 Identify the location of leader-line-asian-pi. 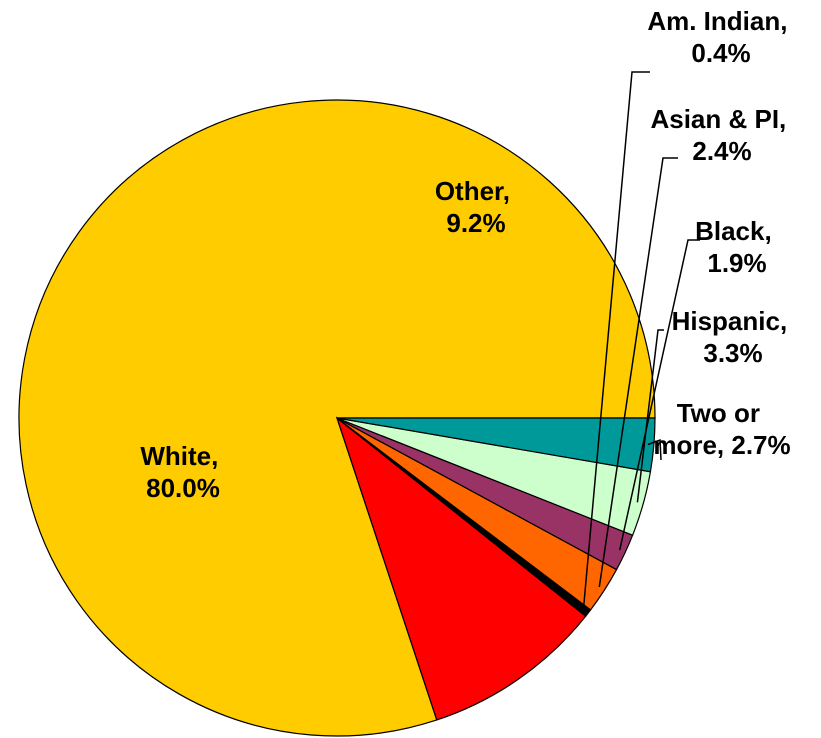
(638, 372).